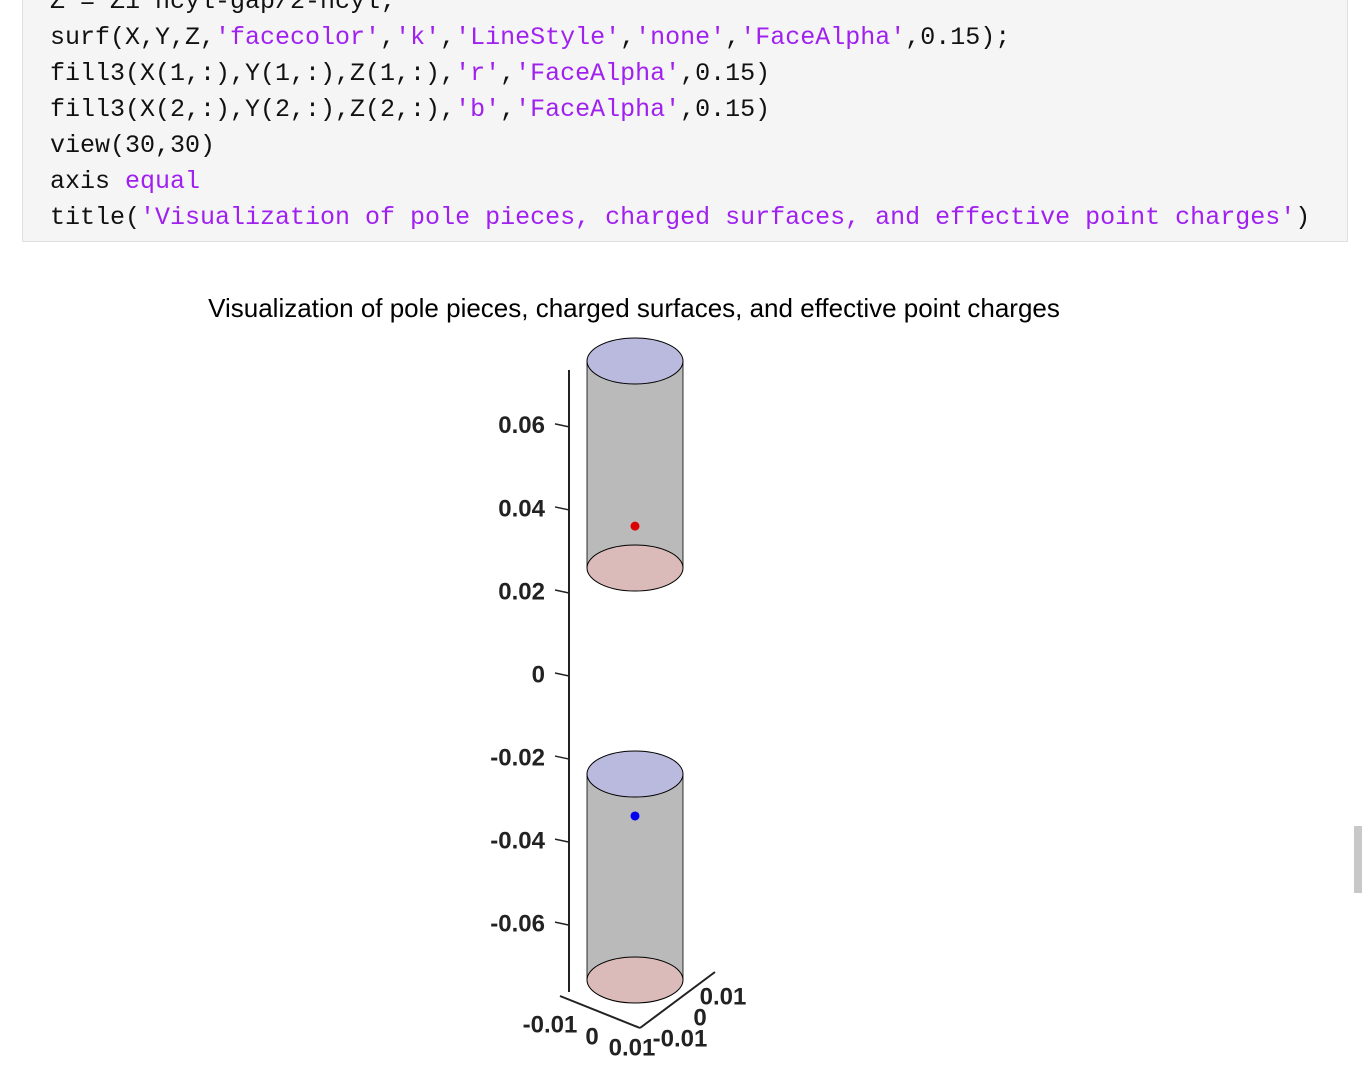 This screenshot has height=1085, width=1362. I want to click on x-tick-label: 0, so click(591, 1036).